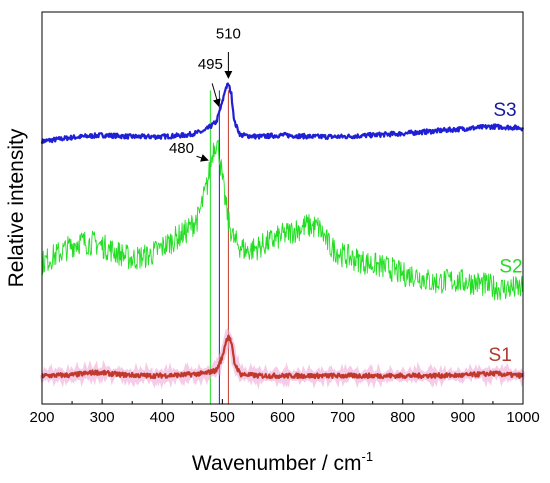  I want to click on x-axis-title-text: Wavenumber / cm, so click(277, 463).